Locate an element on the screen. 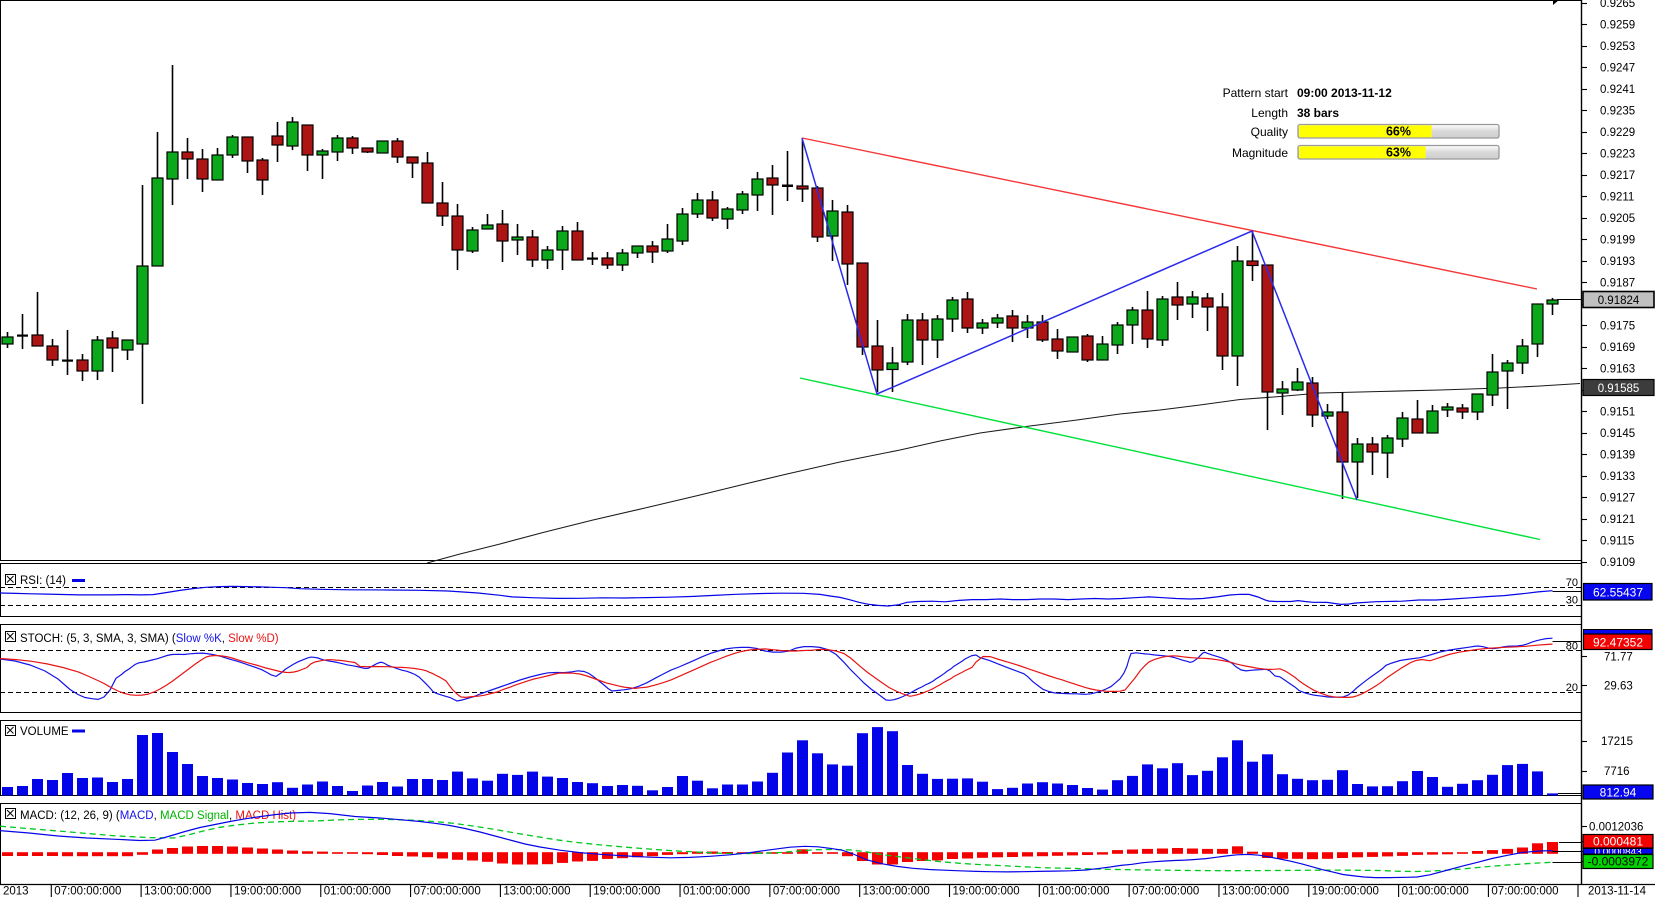 This screenshot has width=1655, height=902. svg-text: 63% is located at coordinates (1398, 153).